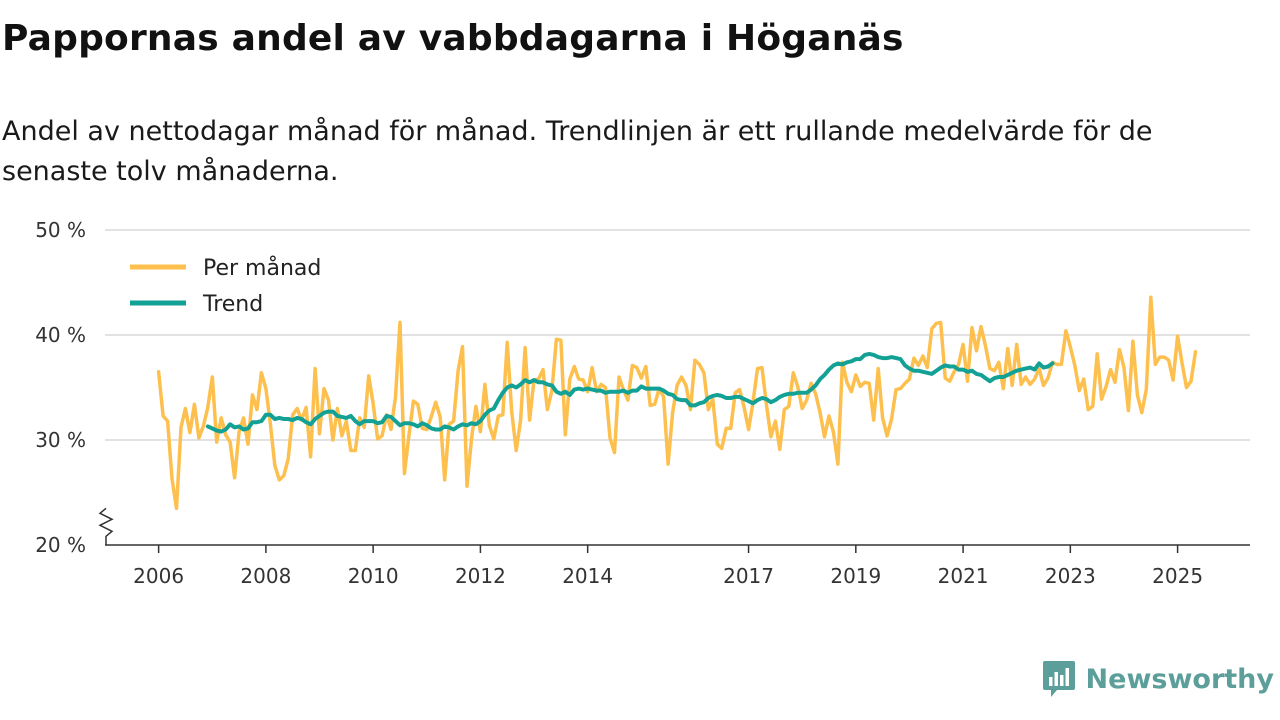  I want to click on x-tick-label: 2008, so click(265, 576).